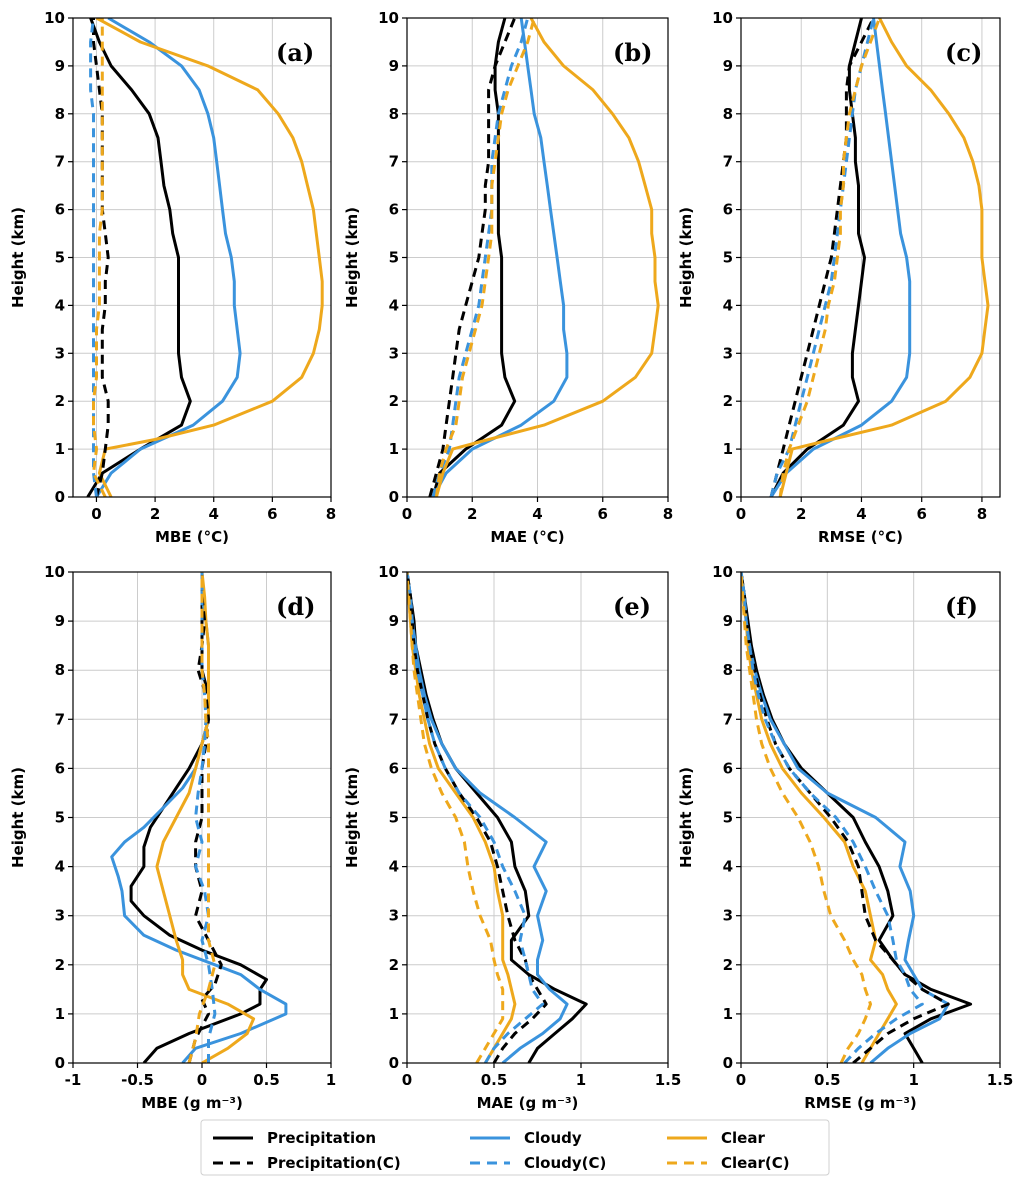  Describe the element at coordinates (295, 52) in the screenshot. I see `panel-label: (a)` at that location.